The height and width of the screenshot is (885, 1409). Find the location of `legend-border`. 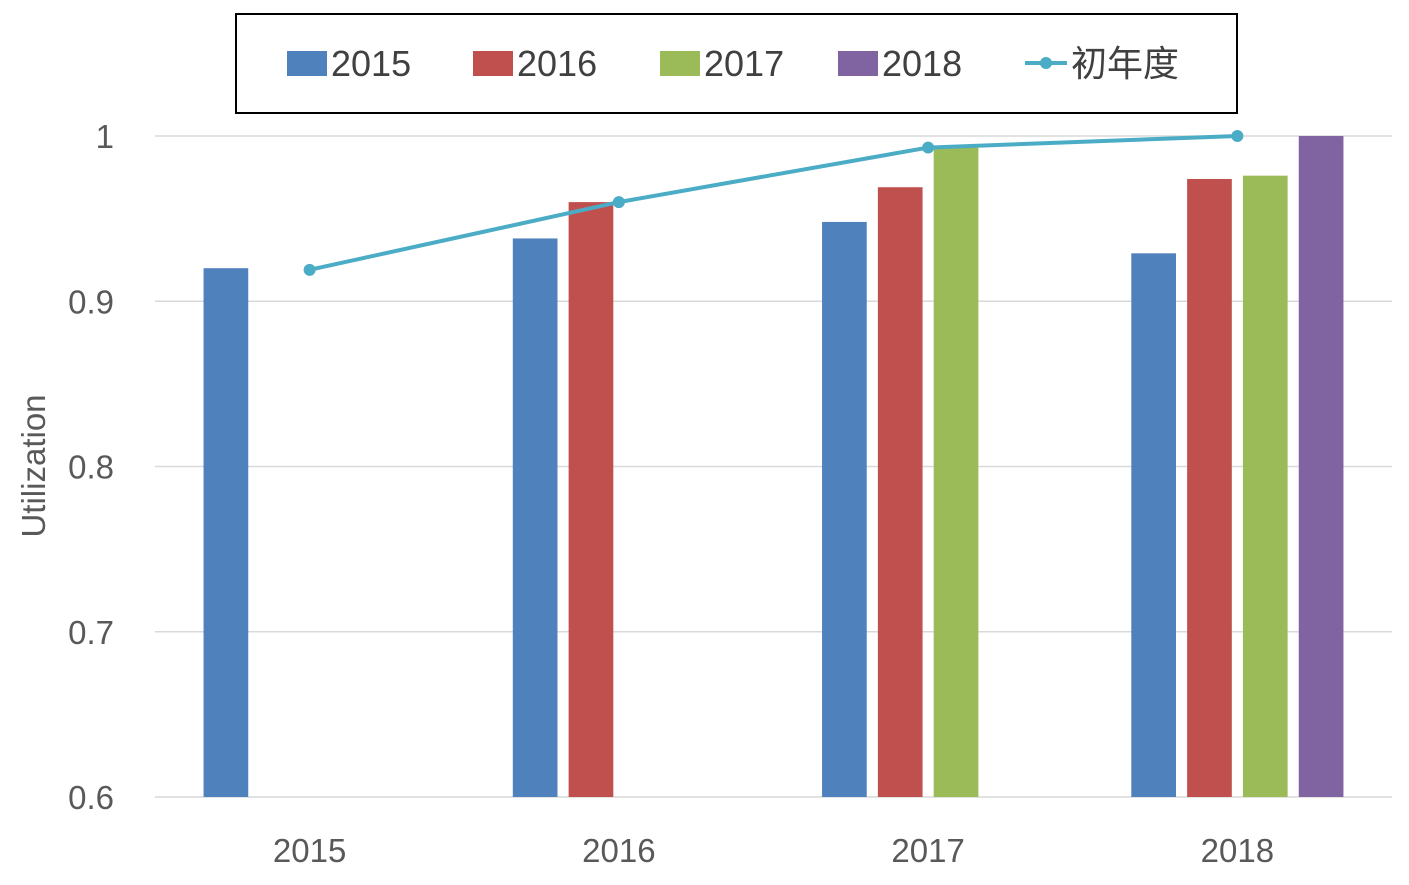

legend-border is located at coordinates (736, 63).